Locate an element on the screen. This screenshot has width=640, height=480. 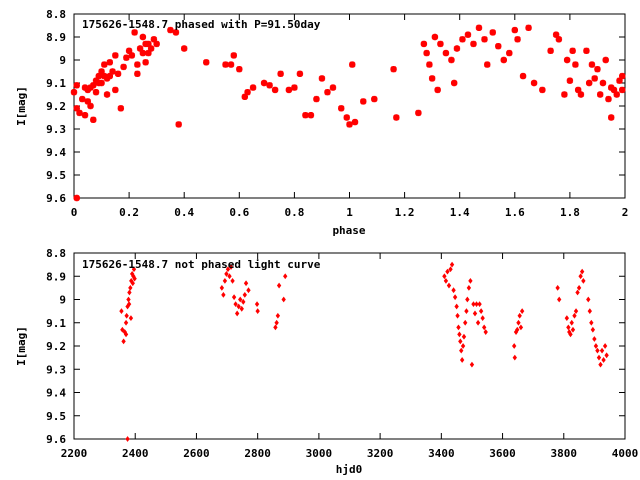
x-tick-label: 3800 is located at coordinates (564, 453).